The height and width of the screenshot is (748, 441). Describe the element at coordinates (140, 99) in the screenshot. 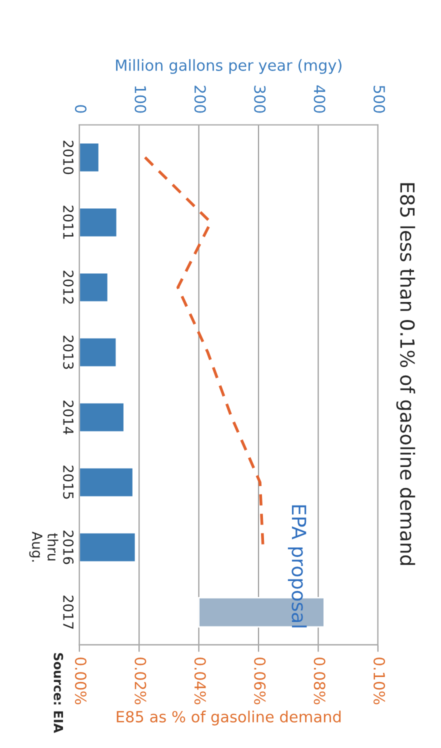

I see `x-tick-label: 100` at that location.